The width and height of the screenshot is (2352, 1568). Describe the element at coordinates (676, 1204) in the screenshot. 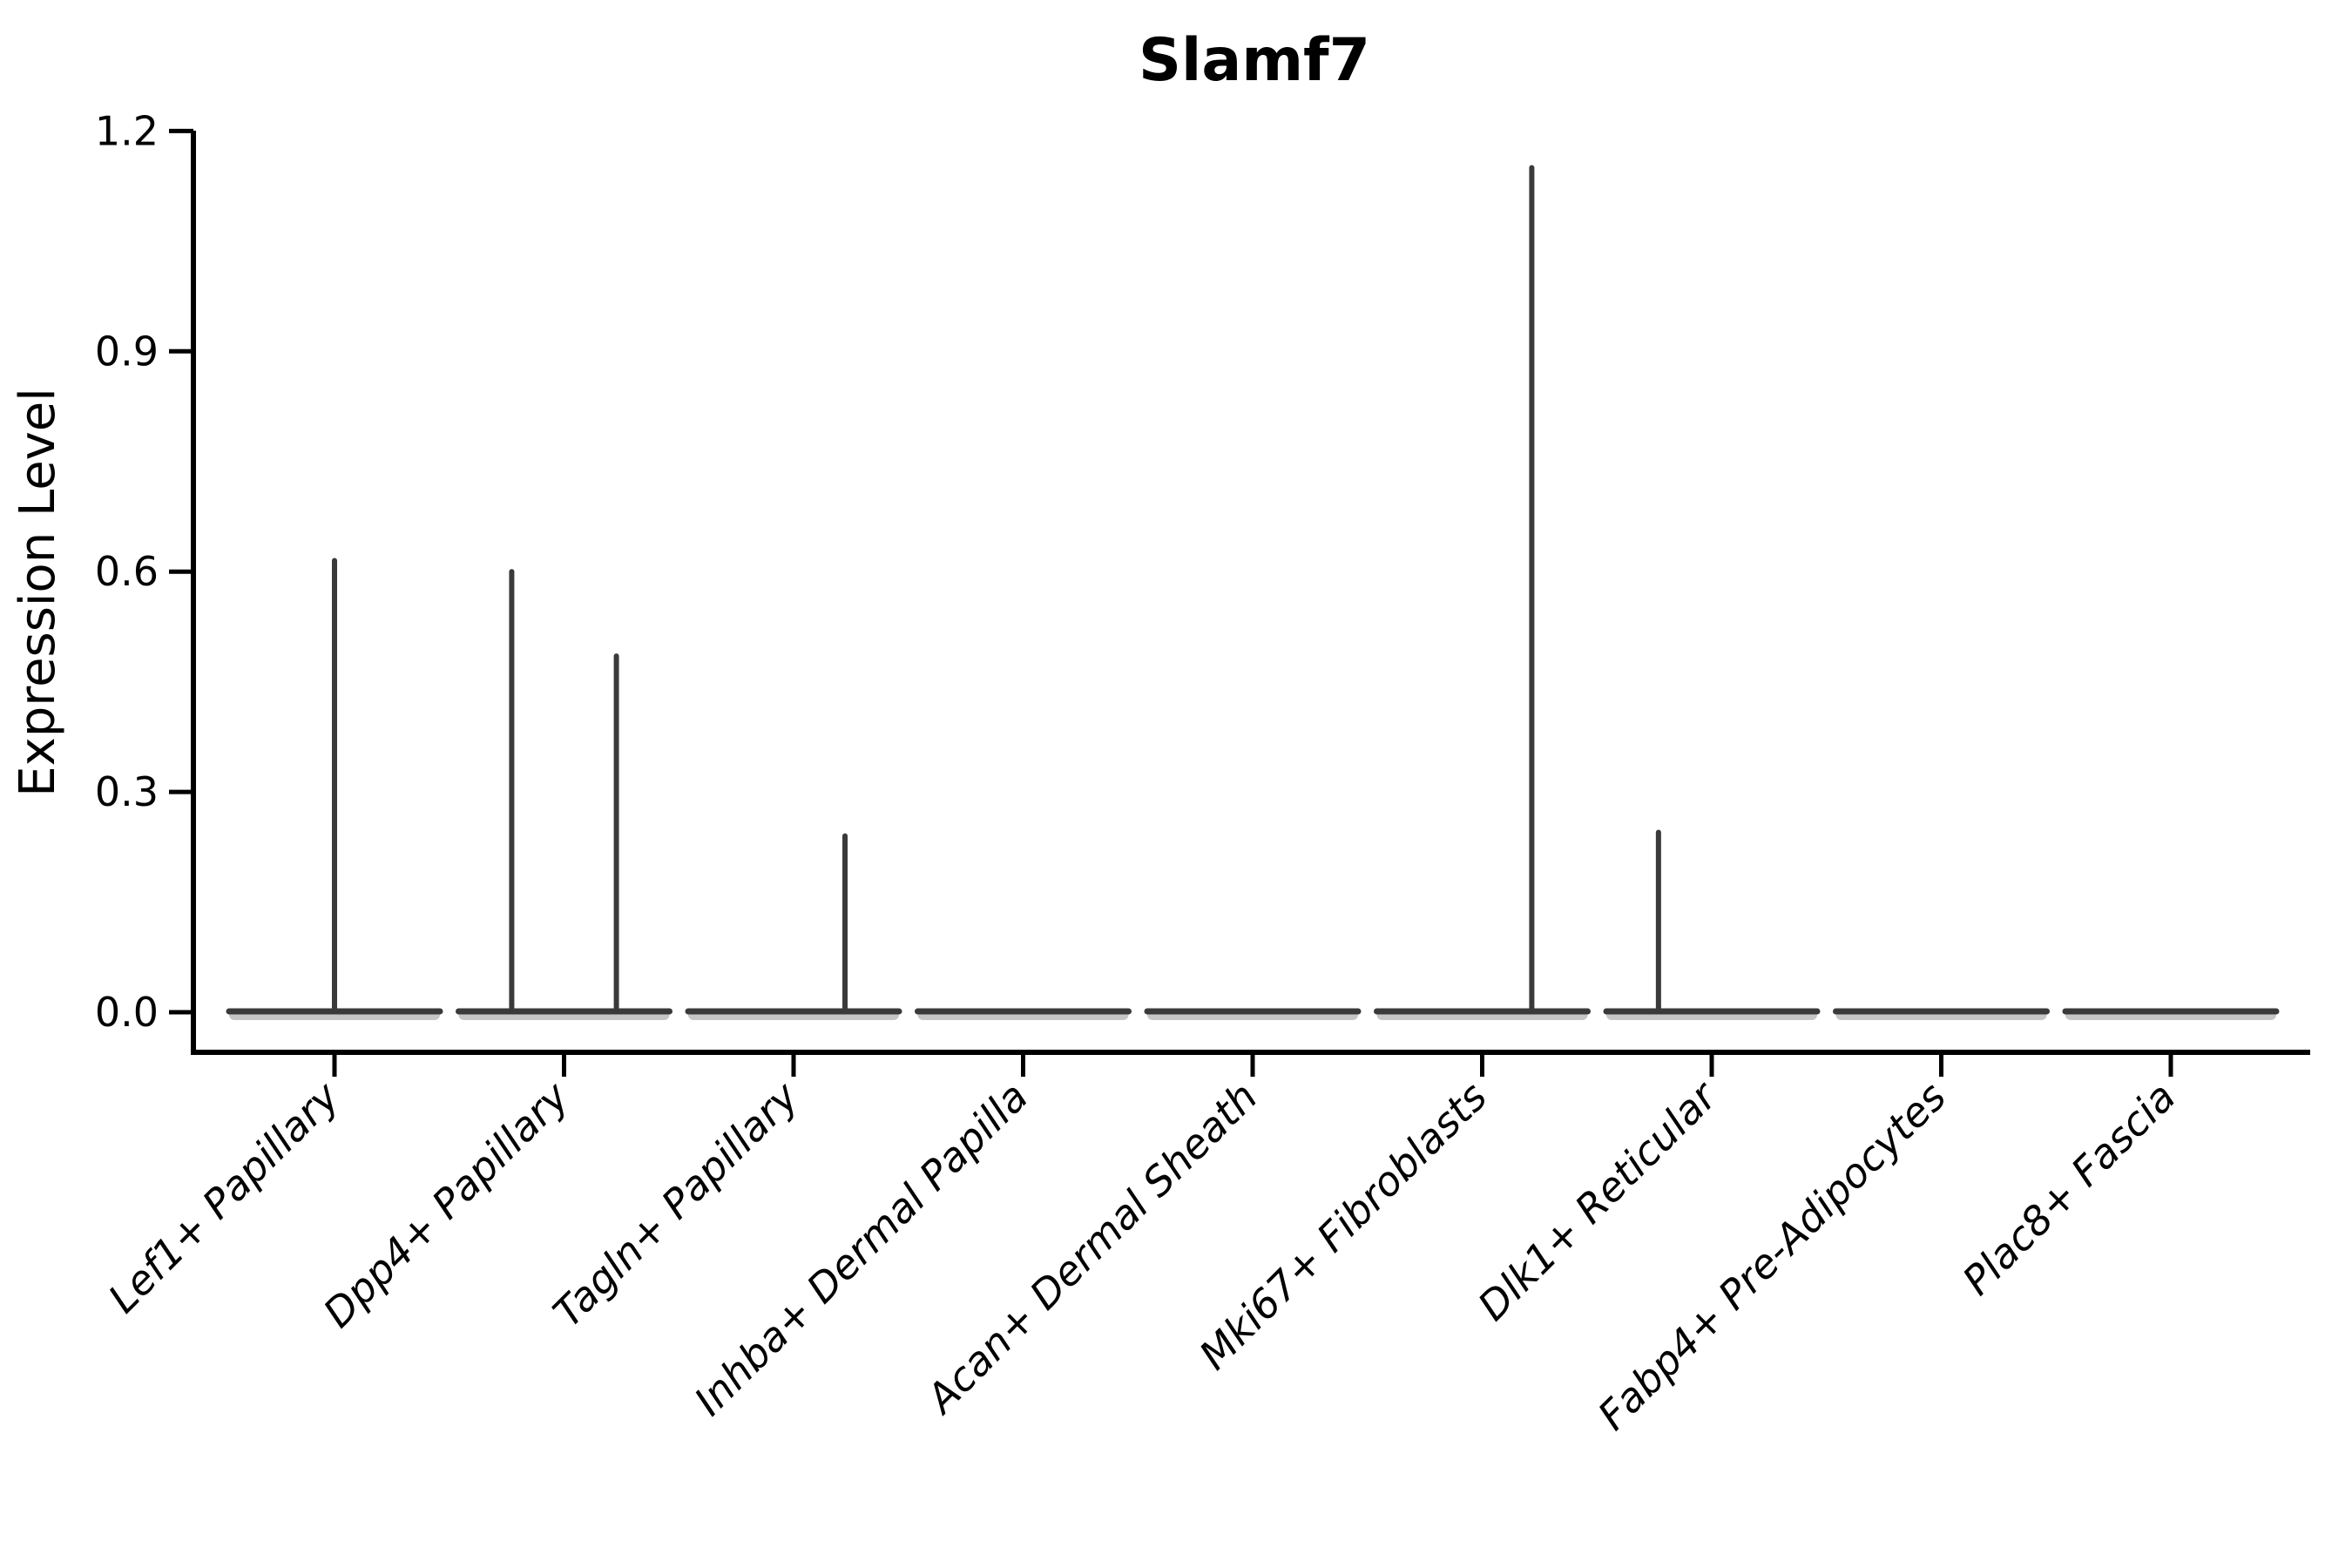

I see `x-tick-label: Tagln+ Papillary` at that location.